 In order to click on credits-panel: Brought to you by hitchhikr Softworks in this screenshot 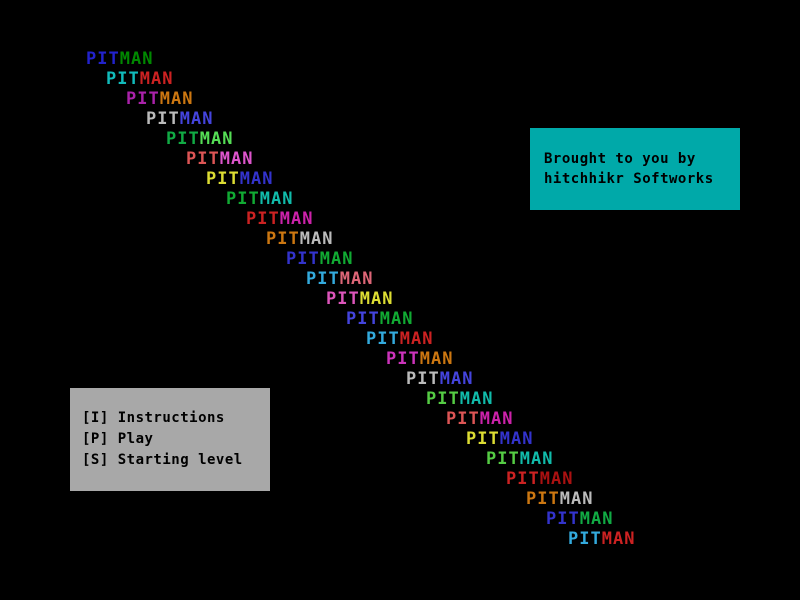, I will do `click(635, 169)`.